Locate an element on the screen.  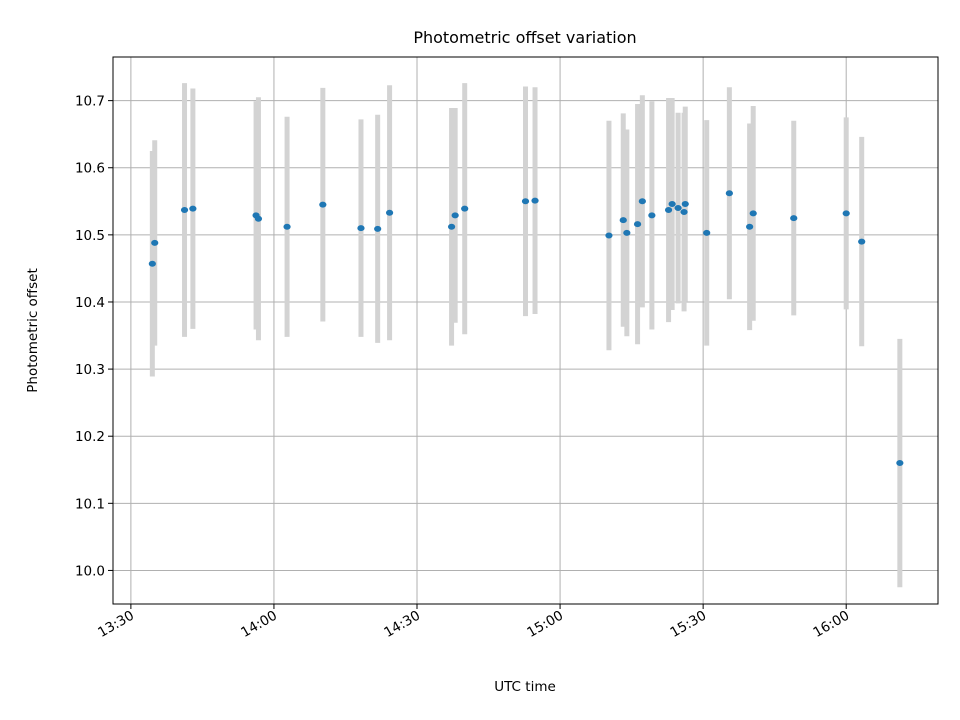
y-tick-label: 10.2 is located at coordinates (90, 437).